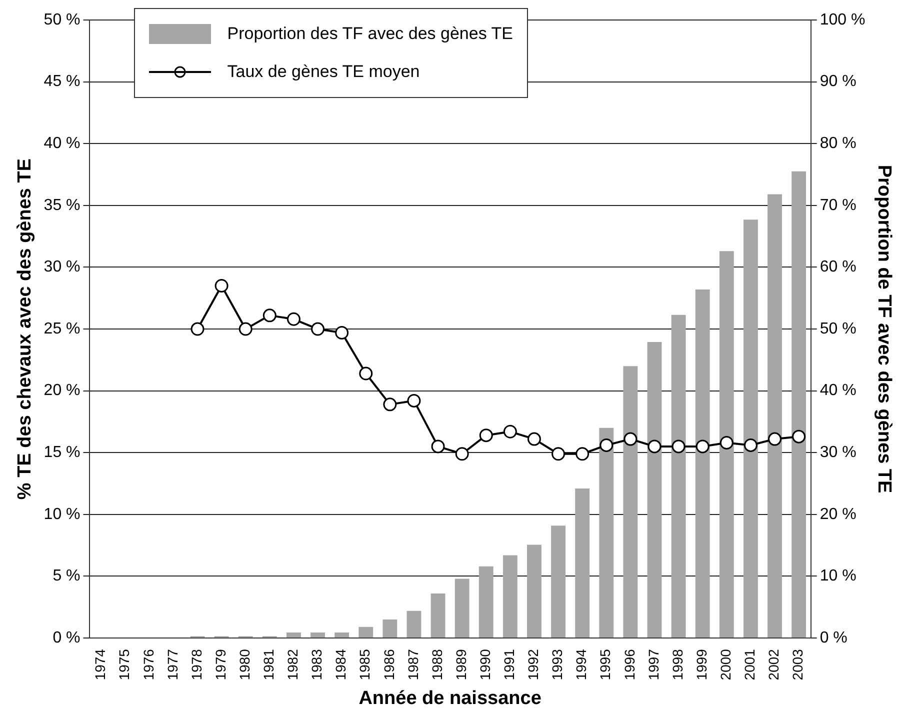 The height and width of the screenshot is (724, 909). Describe the element at coordinates (268, 664) in the screenshot. I see `x-tick-label: 1981` at that location.